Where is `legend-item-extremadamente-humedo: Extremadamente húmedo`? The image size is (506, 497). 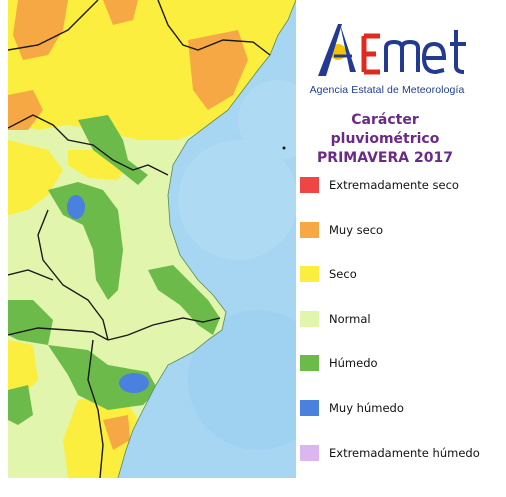 legend-item-extremadamente-humedo: Extremadamente húmedo is located at coordinates (390, 453).